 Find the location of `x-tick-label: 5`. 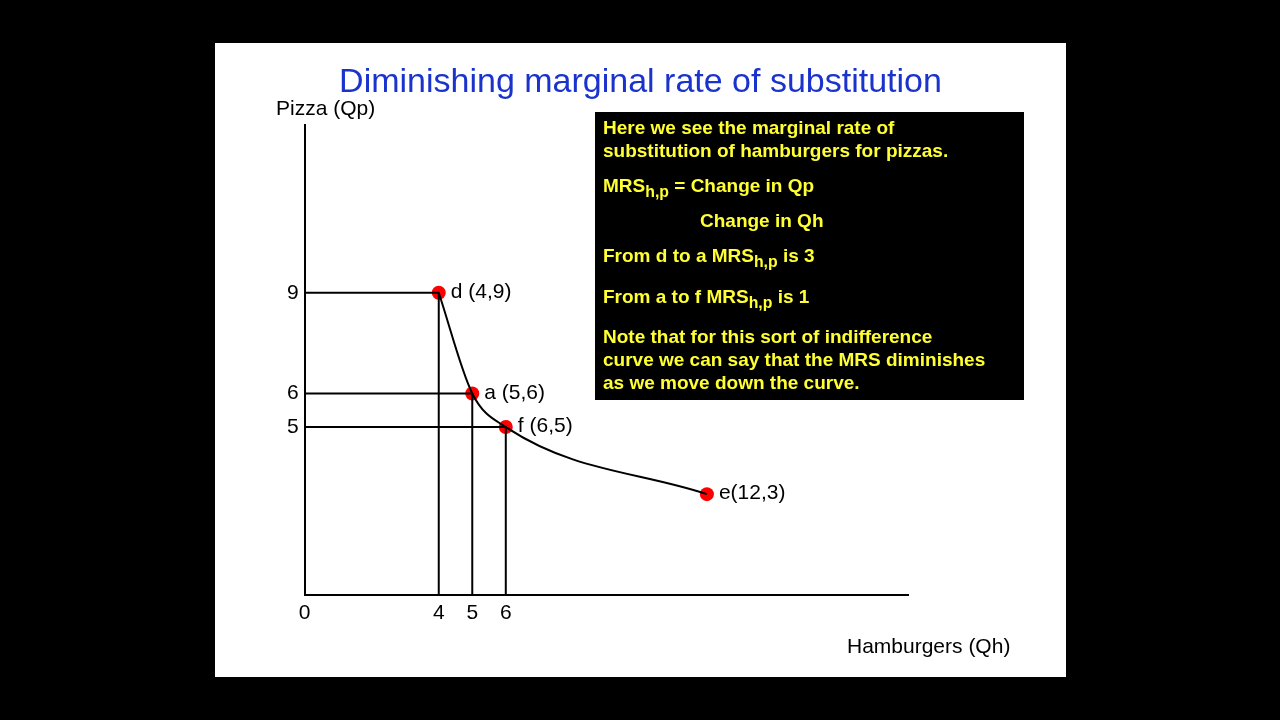

x-tick-label: 5 is located at coordinates (472, 612).